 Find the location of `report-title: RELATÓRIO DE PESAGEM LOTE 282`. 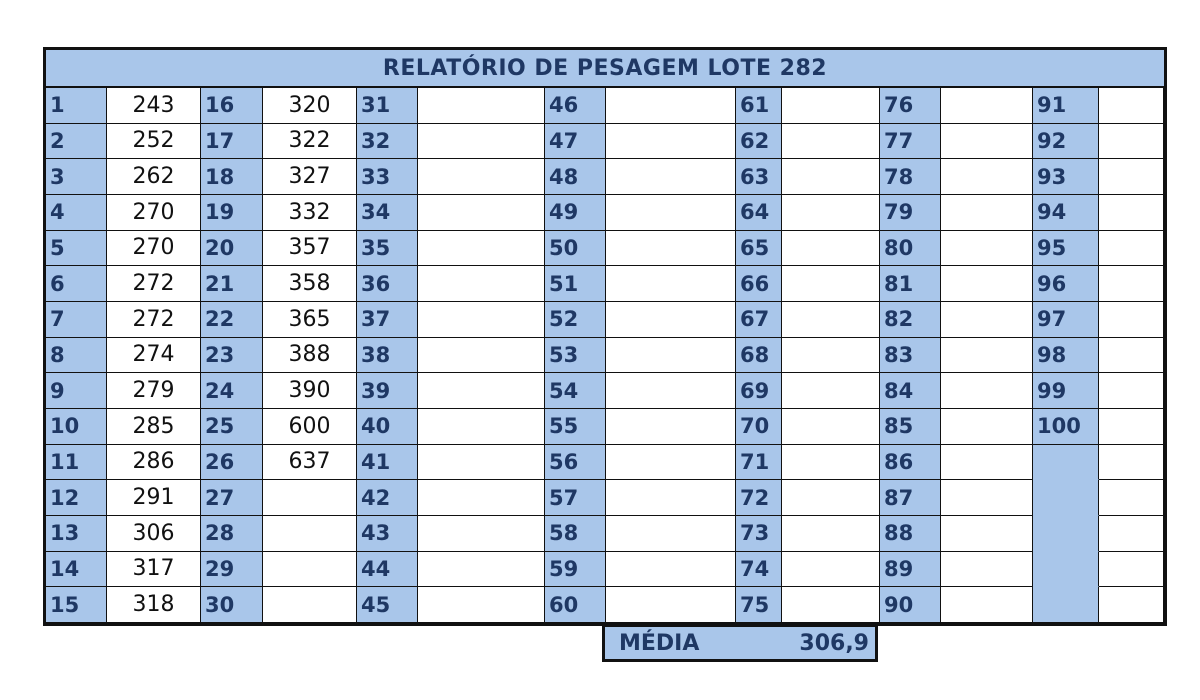

report-title: RELATÓRIO DE PESAGEM LOTE 282 is located at coordinates (605, 69).